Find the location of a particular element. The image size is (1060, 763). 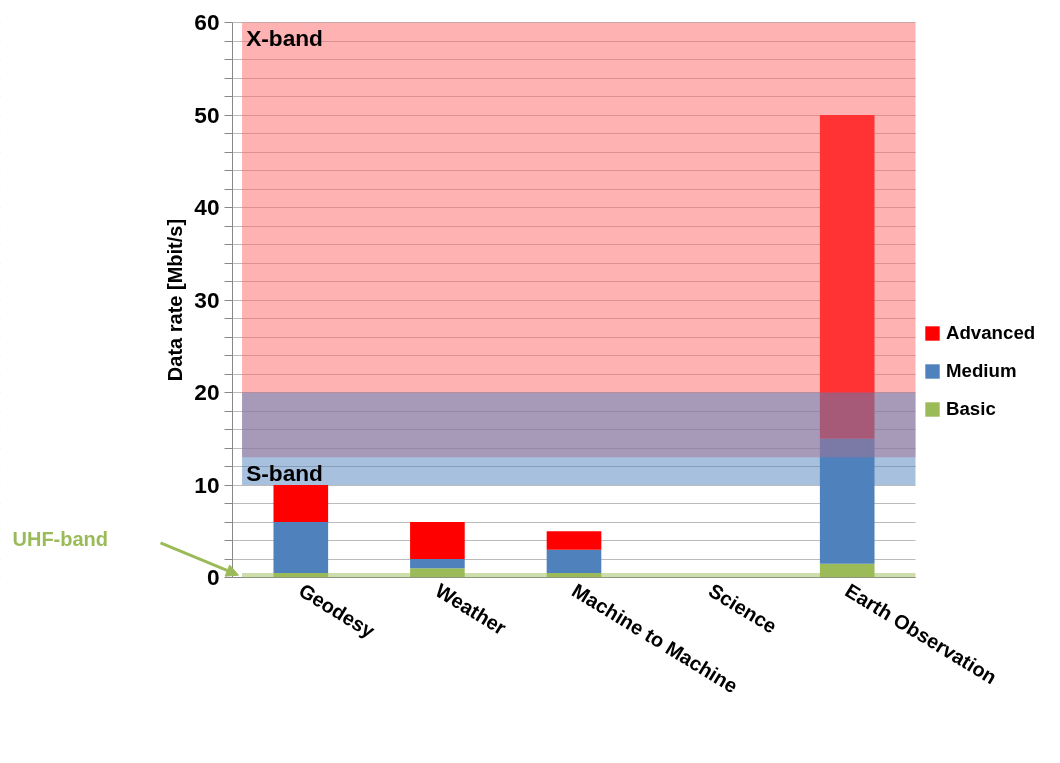

y-tick-label: 50 is located at coordinates (207, 114).